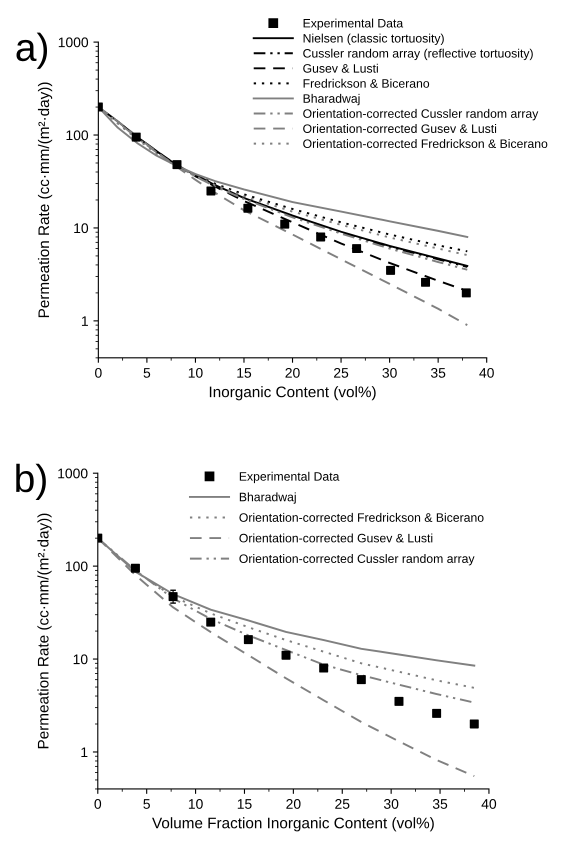 This screenshot has width=562, height=842. I want to click on legend-label: Gusev & Lusti, so click(340, 68).